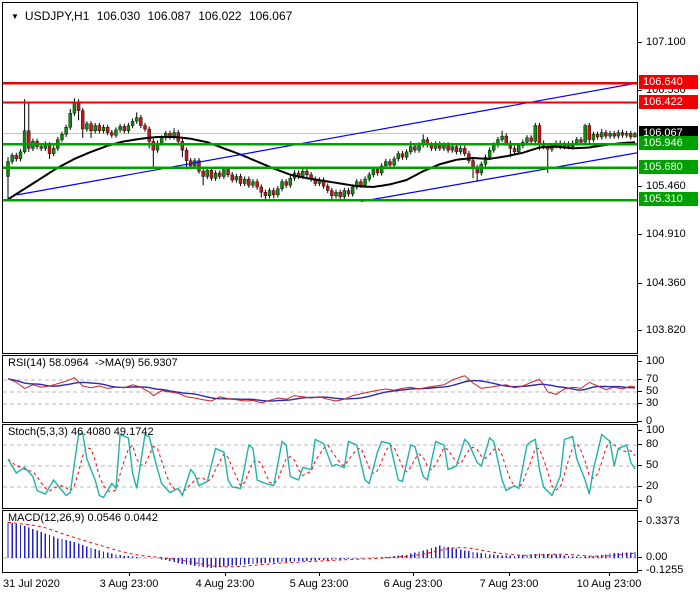 The width and height of the screenshot is (700, 600). I want to click on macd-indicator-panel: MACD(12,26,9) 0.0546 0.0442, so click(320, 541).